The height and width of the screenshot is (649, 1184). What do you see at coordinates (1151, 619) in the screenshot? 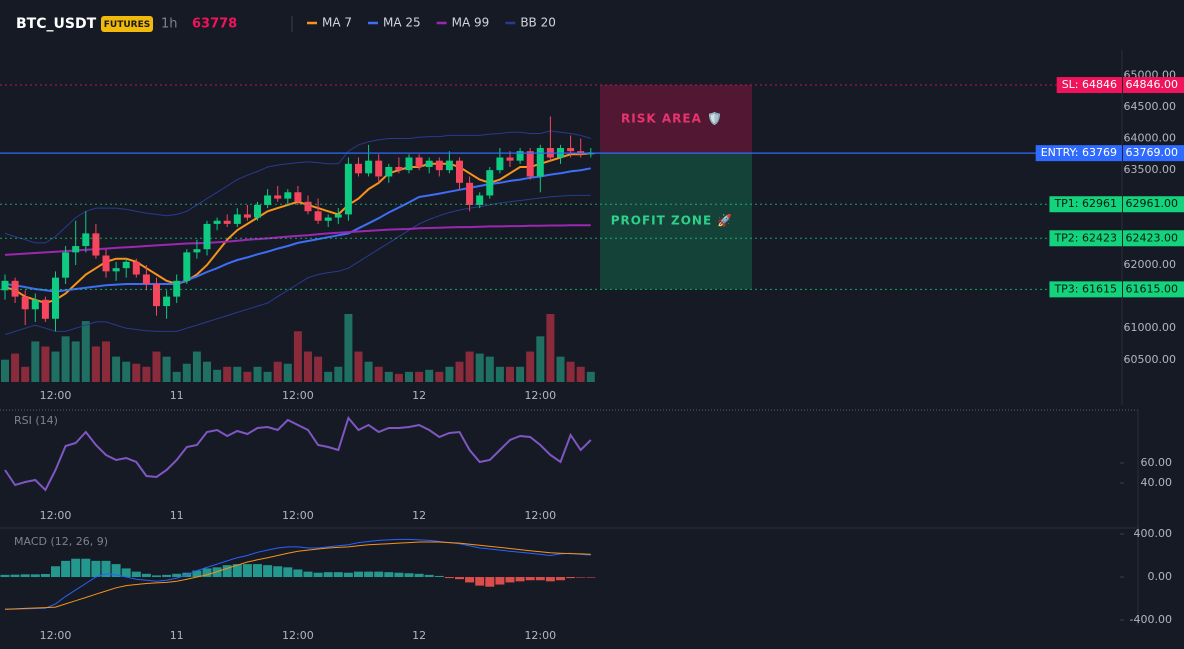
I see `y-tick-label: -400.00` at bounding box center [1151, 619].